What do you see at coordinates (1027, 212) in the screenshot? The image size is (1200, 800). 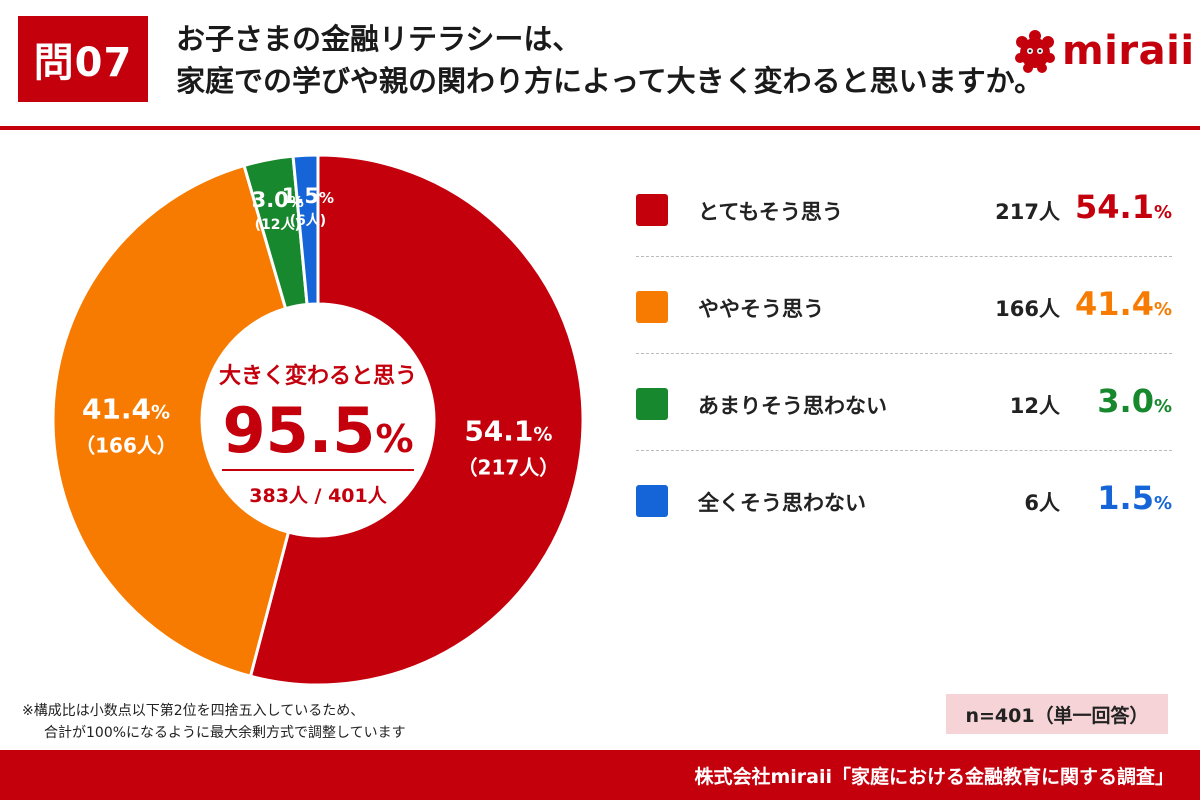 I see `legend-count: 217人` at bounding box center [1027, 212].